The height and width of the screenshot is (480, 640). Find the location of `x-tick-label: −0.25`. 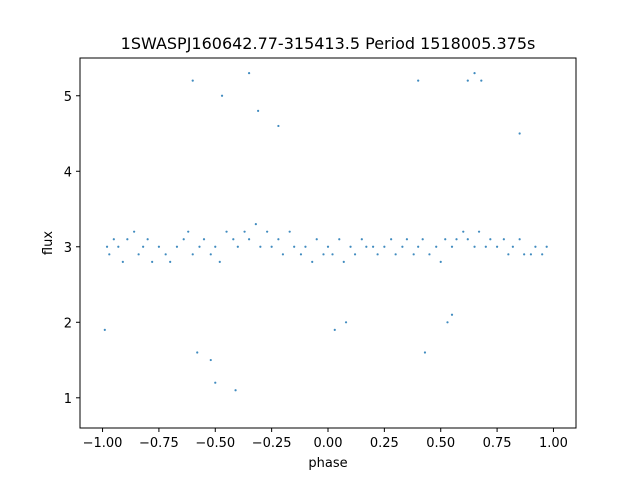

x-tick-label: −0.25 is located at coordinates (272, 443).